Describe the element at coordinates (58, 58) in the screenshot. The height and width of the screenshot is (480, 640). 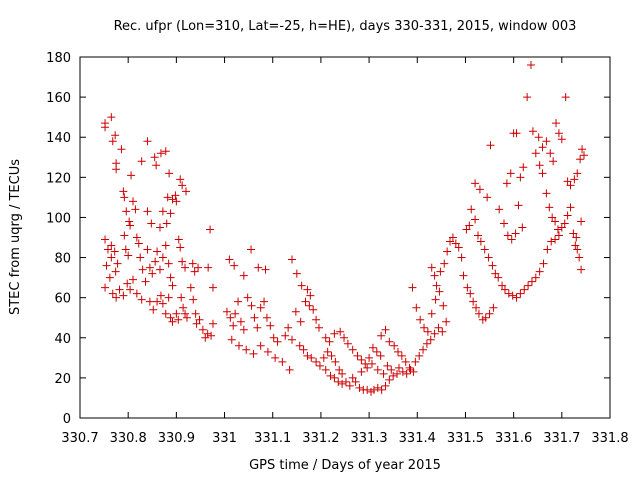
I see `y-tick-label: 180` at that location.